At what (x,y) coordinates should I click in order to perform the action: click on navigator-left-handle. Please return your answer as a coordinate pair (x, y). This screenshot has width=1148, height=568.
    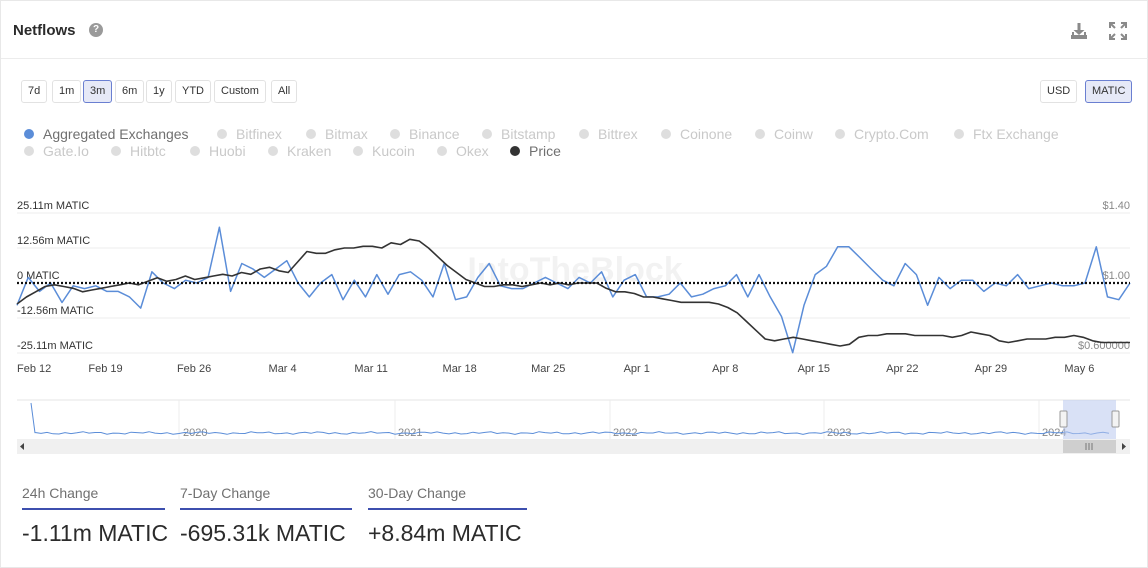
    Looking at the image, I should click on (1063, 419).